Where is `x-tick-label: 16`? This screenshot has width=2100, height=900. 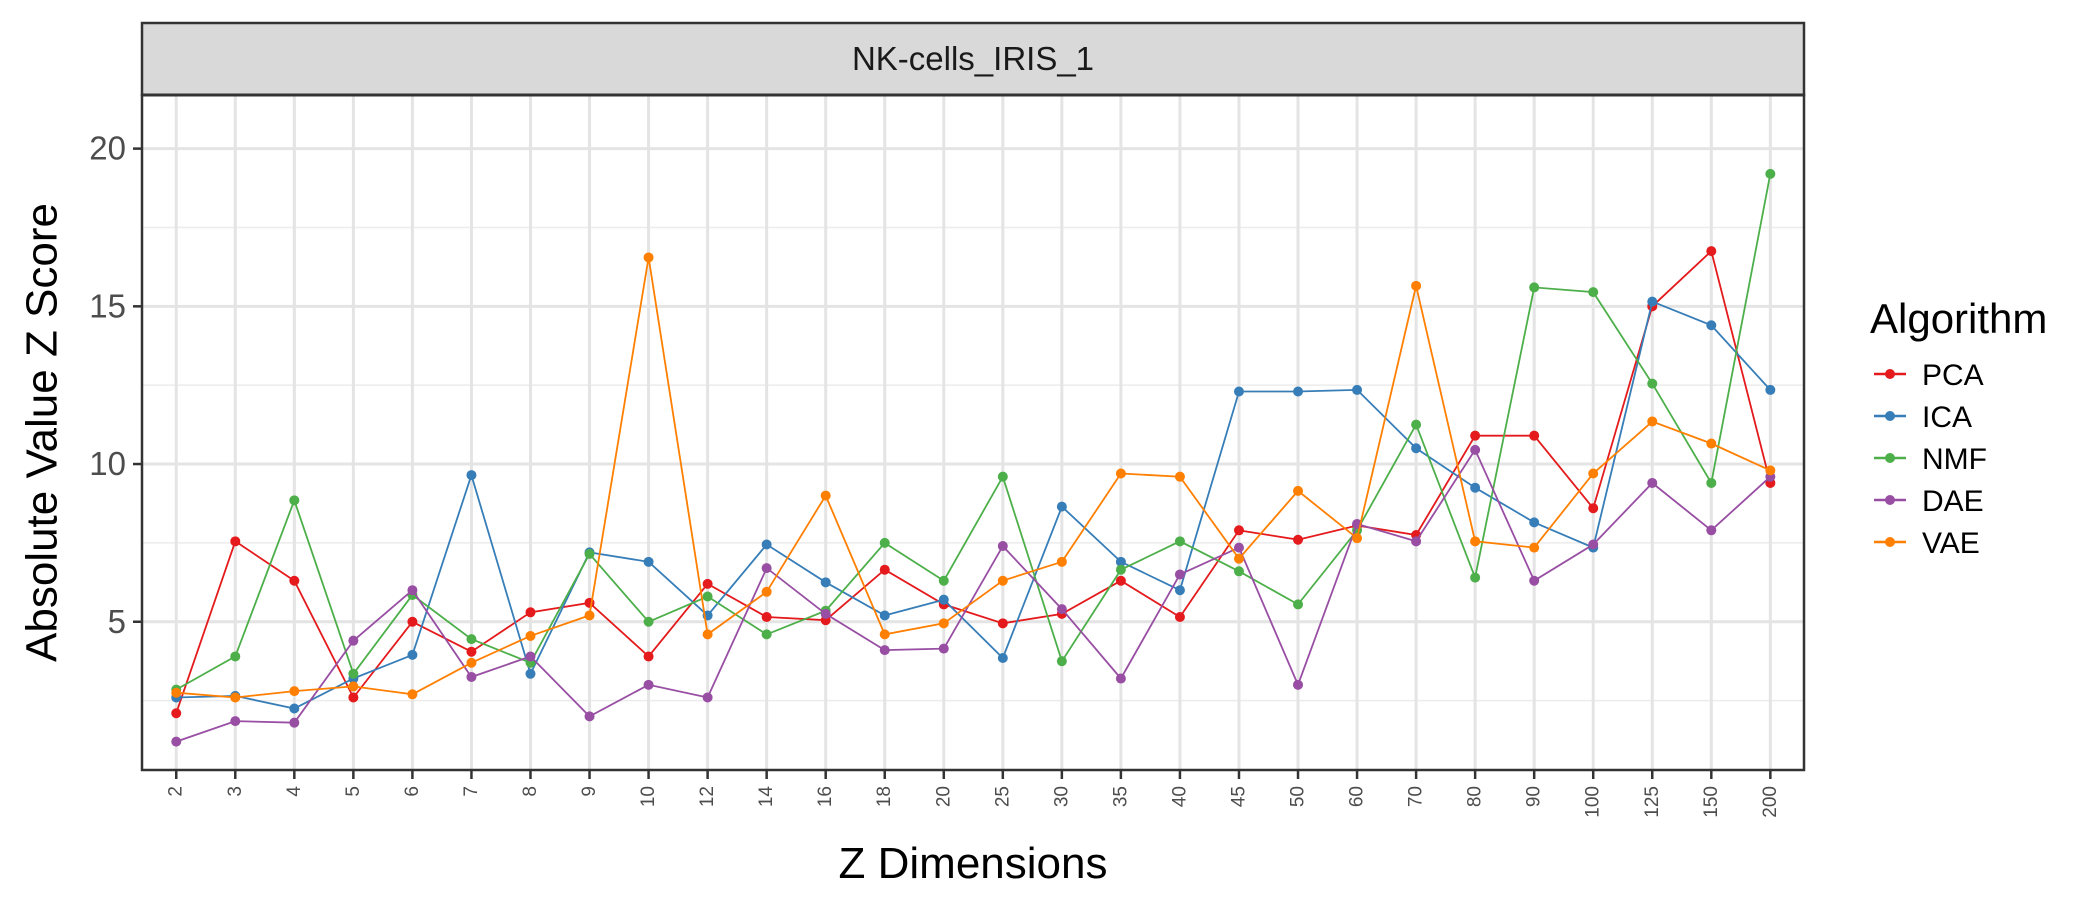
x-tick-label: 16 is located at coordinates (825, 796).